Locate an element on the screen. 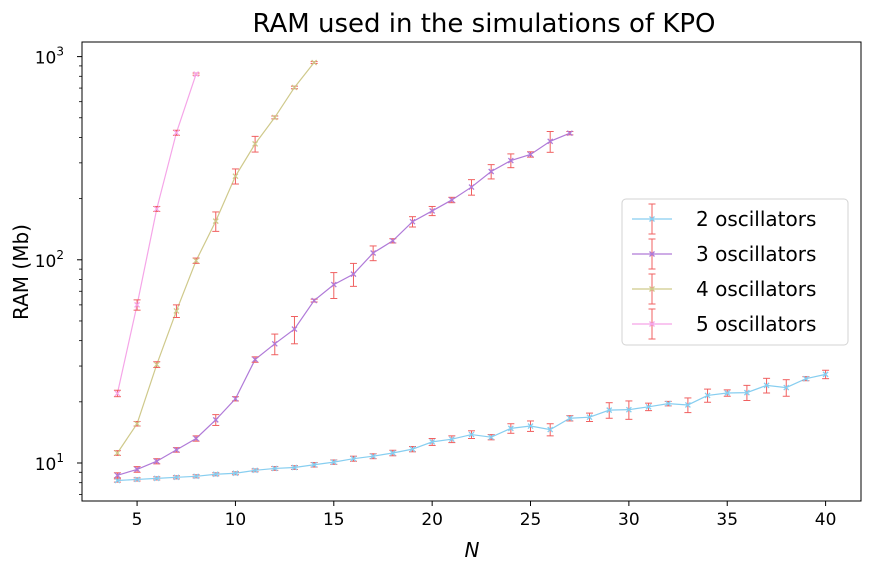 This screenshot has width=870, height=571. legend-label: 5 oscillators is located at coordinates (756, 324).